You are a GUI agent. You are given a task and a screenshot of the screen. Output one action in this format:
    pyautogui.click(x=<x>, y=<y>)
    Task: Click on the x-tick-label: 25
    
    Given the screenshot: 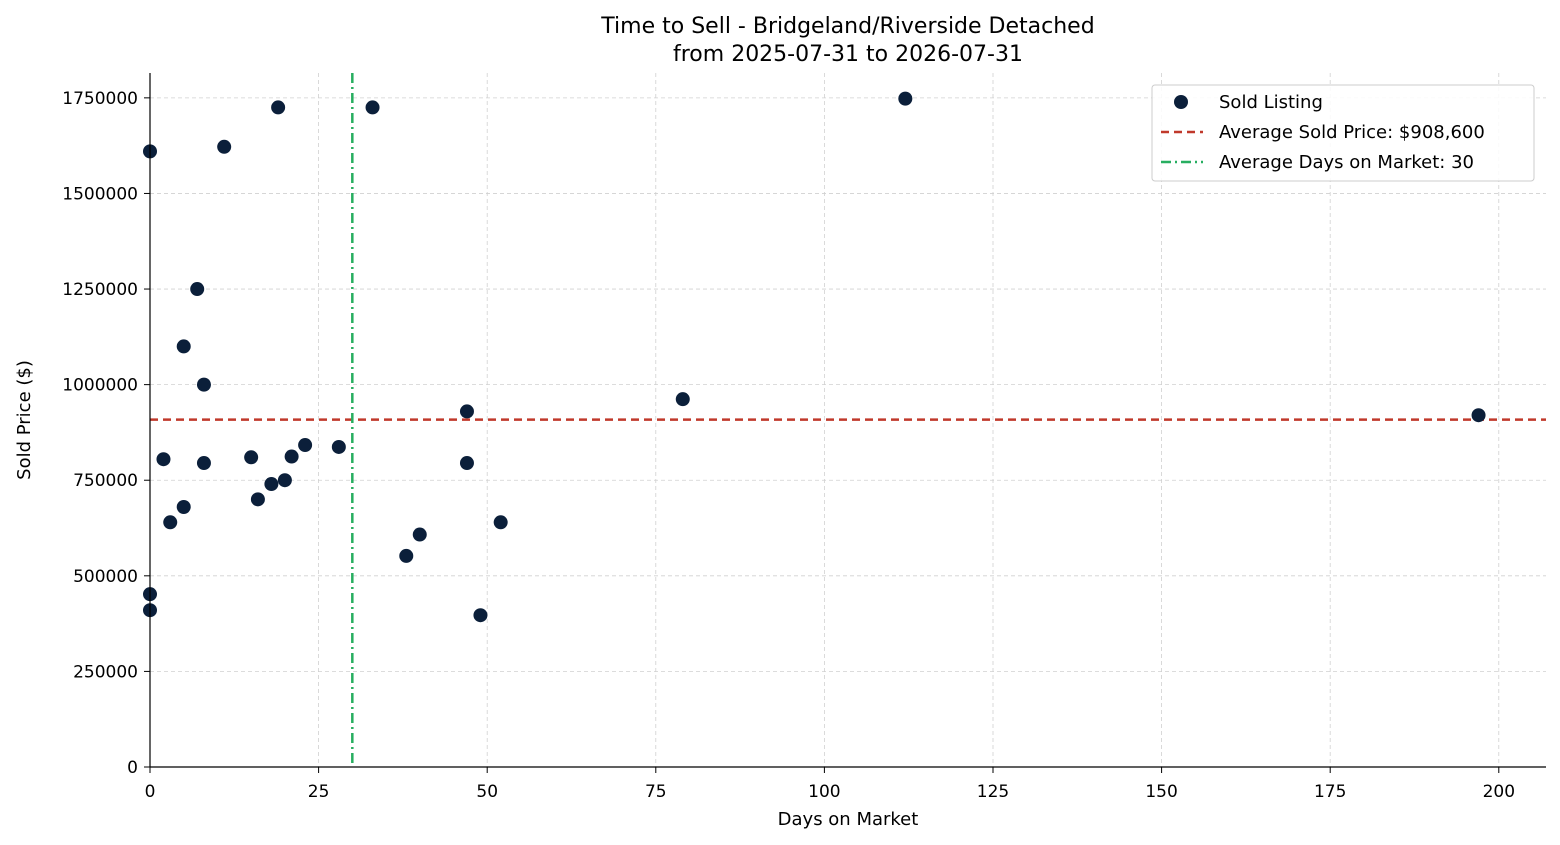 What is the action you would take?
    pyautogui.click(x=319, y=792)
    